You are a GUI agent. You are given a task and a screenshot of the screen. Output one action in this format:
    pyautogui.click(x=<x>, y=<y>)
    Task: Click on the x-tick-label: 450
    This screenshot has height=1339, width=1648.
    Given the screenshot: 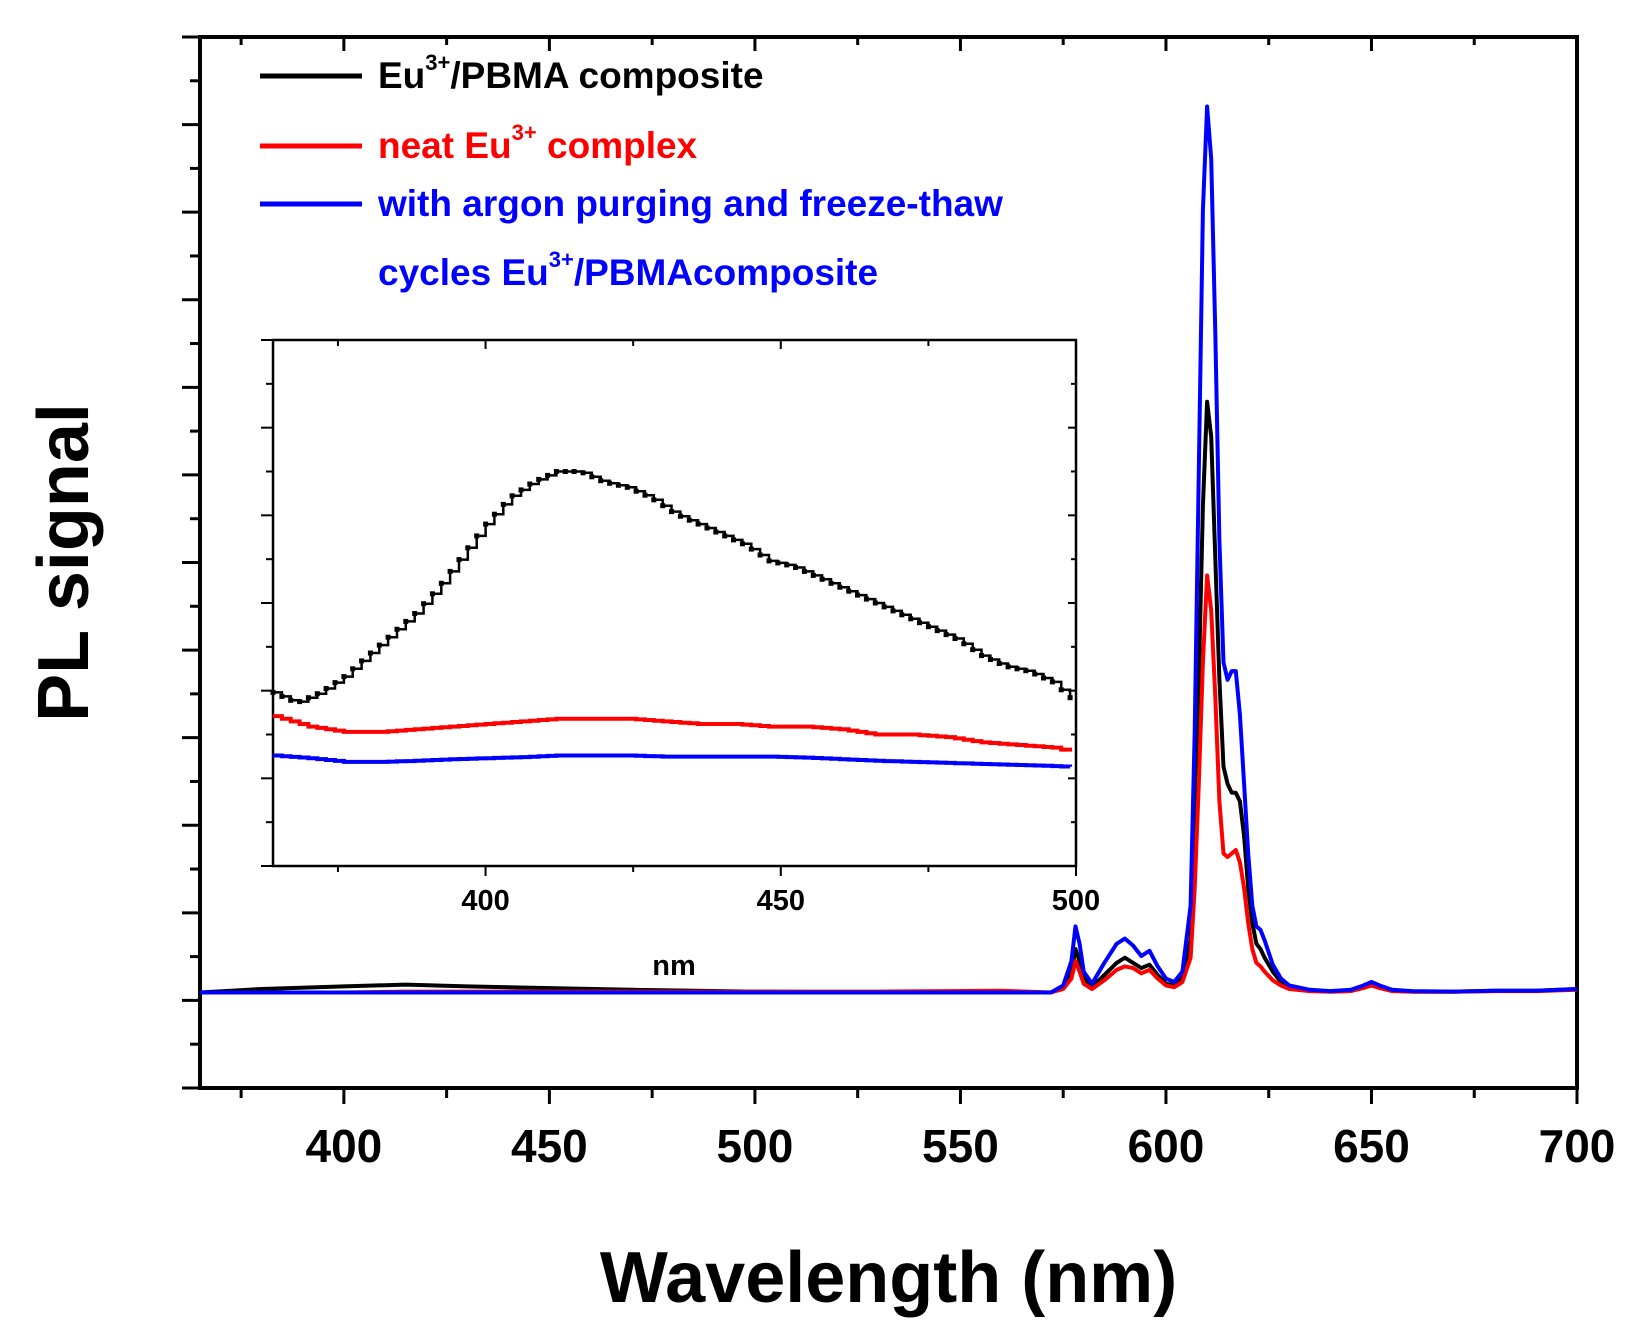 What is the action you would take?
    pyautogui.click(x=549, y=1146)
    